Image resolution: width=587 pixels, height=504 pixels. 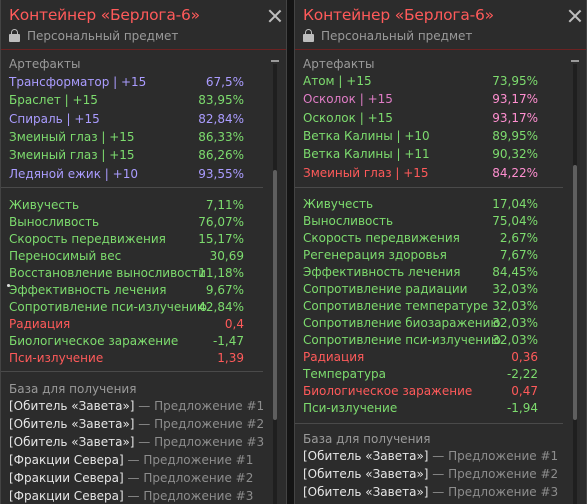 What do you see at coordinates (366, 154) in the screenshot?
I see `artifact-name: Ветка Калины | +11` at bounding box center [366, 154].